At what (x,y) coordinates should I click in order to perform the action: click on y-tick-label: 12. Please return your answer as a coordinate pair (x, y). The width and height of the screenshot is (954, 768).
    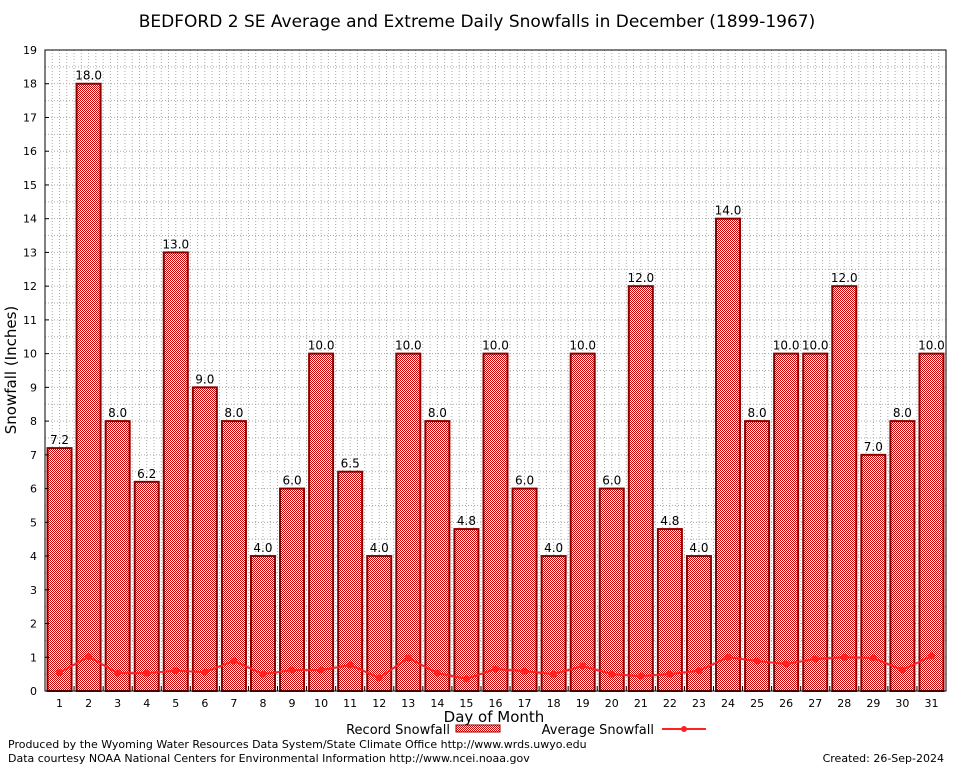
    Looking at the image, I should click on (30, 286).